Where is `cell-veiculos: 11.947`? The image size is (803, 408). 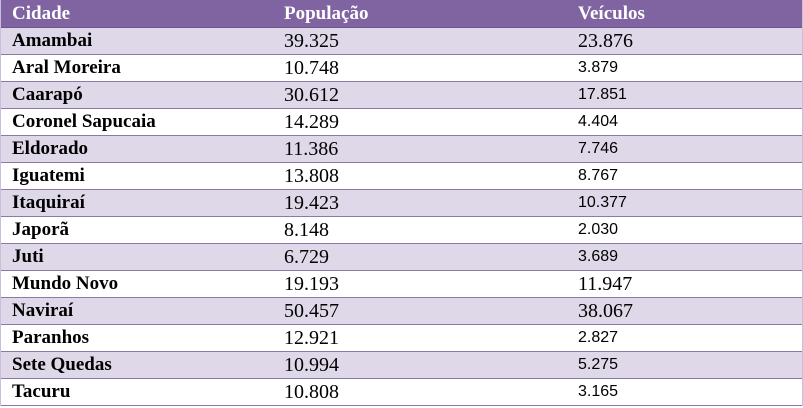 cell-veiculos: 11.947 is located at coordinates (605, 283).